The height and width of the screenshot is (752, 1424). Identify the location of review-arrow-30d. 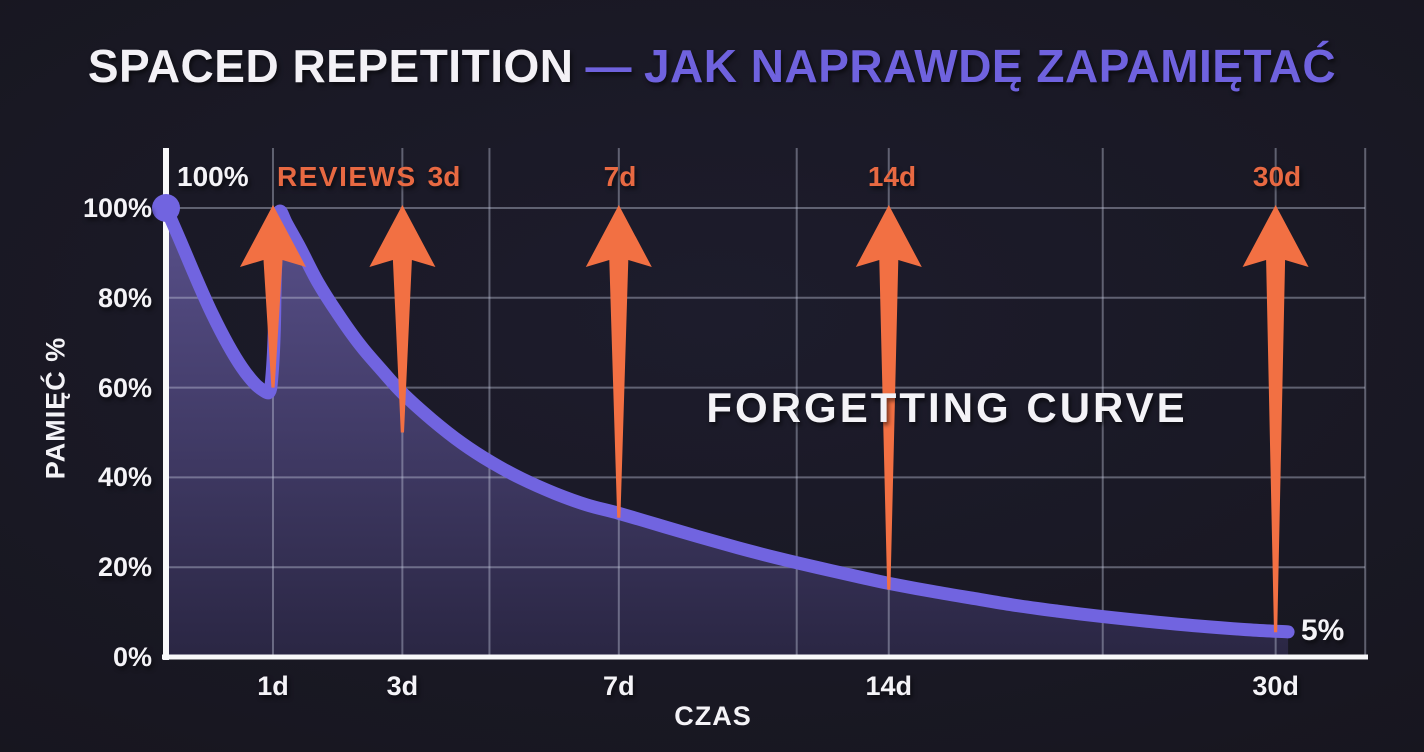
(1275, 419).